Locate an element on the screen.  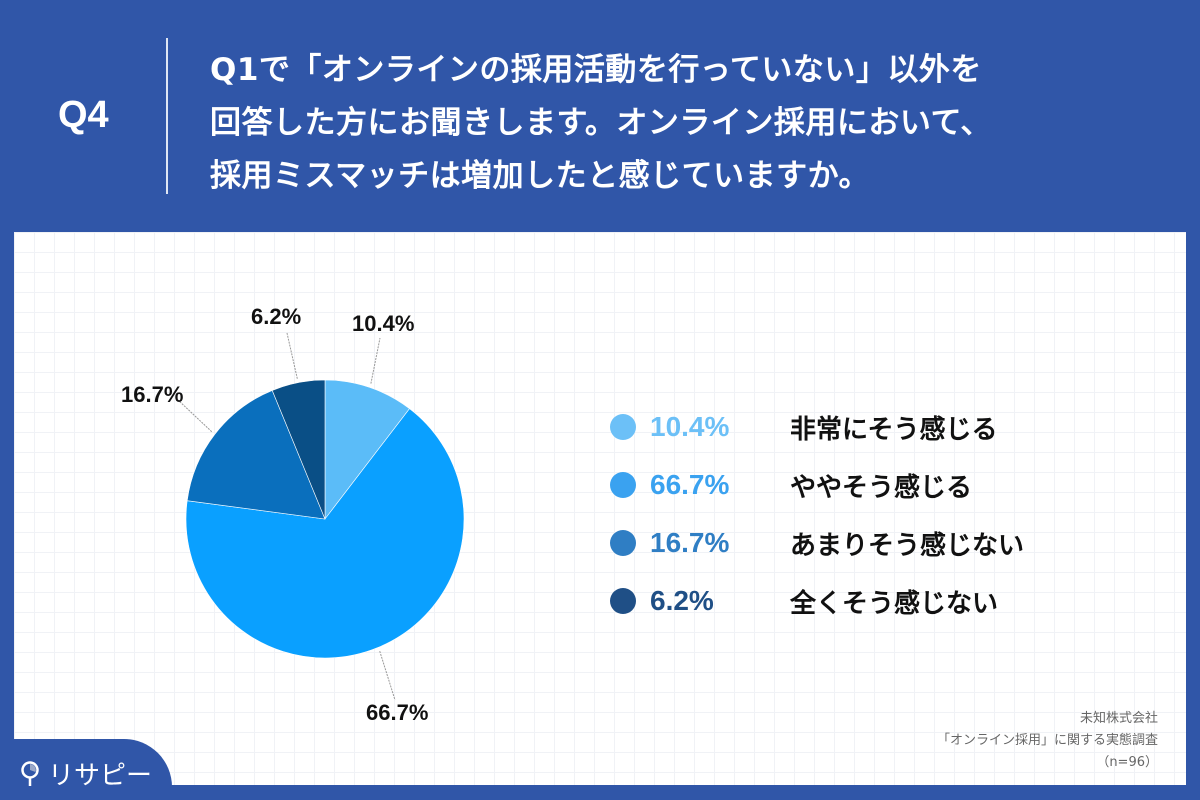
source-company: 未知株式会社 is located at coordinates (1118, 718).